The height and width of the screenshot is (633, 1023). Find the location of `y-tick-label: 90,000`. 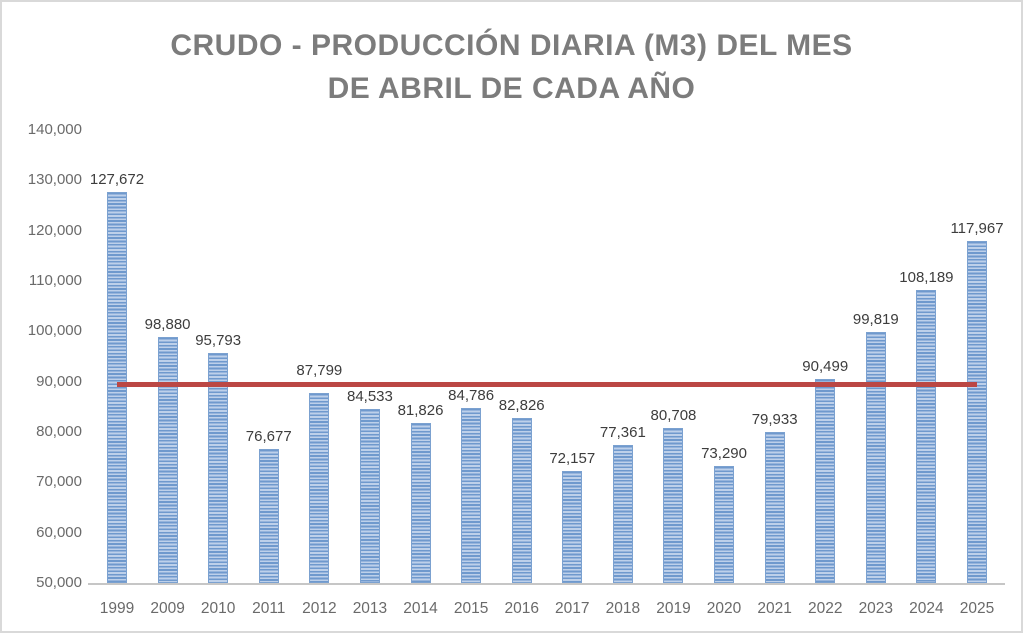

y-tick-label: 90,000 is located at coordinates (59, 381).